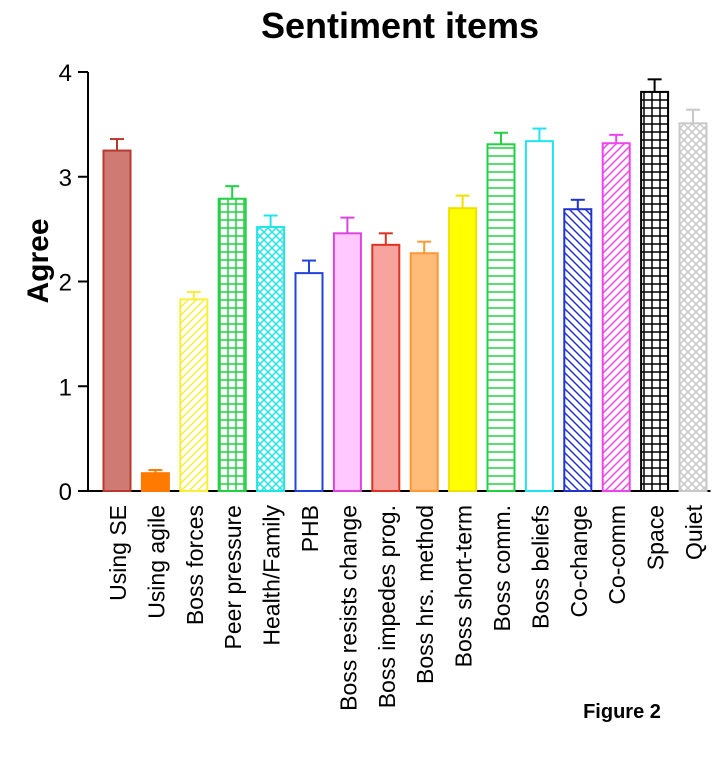 This screenshot has height=757, width=715. I want to click on bar-boss-impedes-prog, so click(386, 362).